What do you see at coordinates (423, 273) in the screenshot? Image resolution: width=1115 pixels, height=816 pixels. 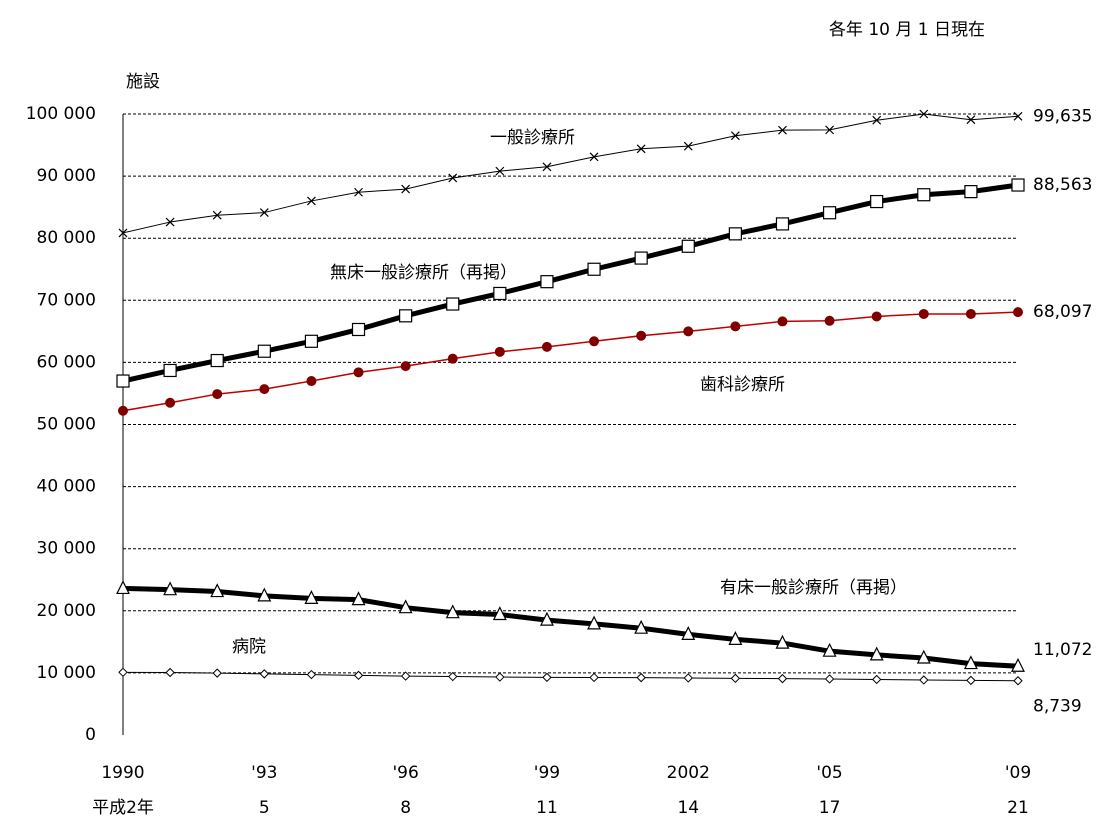 I see `series-label: 無床一般診療所（再掲）` at bounding box center [423, 273].